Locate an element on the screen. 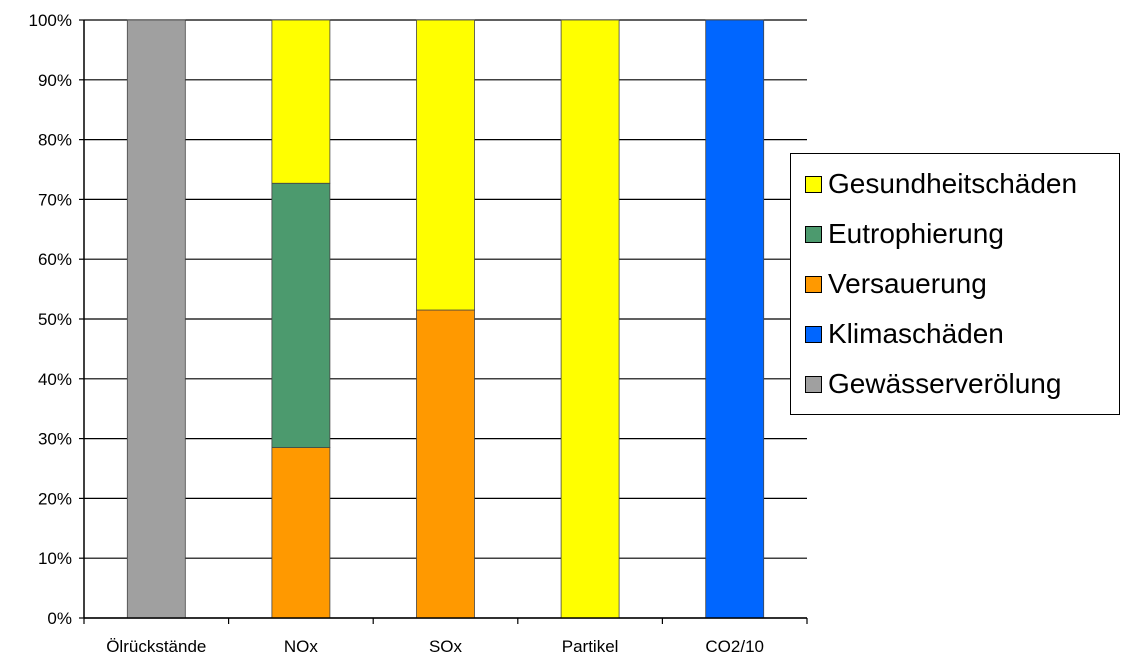  legend-item-gewaesseveroelung: Gewässerverölung is located at coordinates (933, 384).